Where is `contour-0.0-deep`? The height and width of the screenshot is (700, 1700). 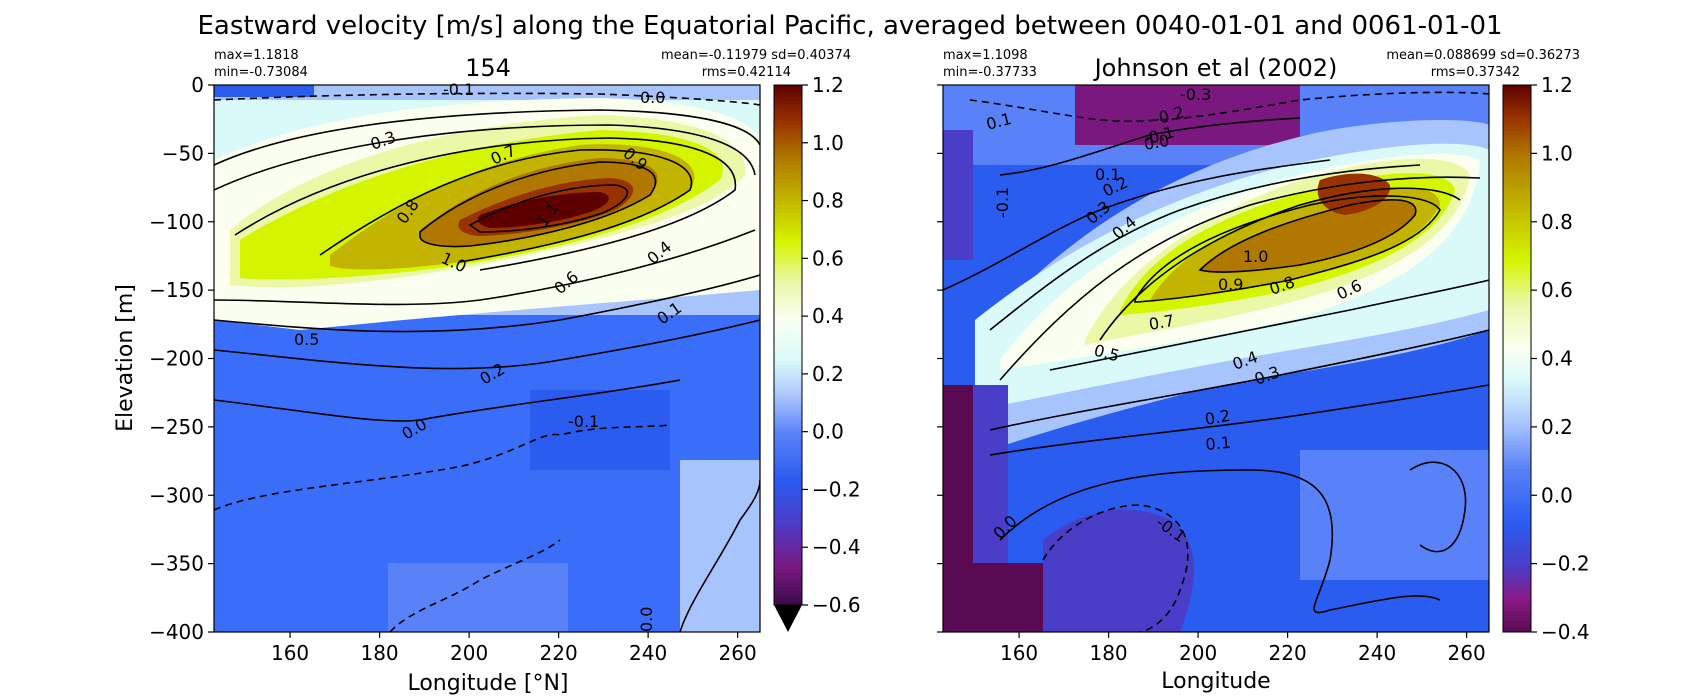 contour-0.0-deep is located at coordinates (1220, 541).